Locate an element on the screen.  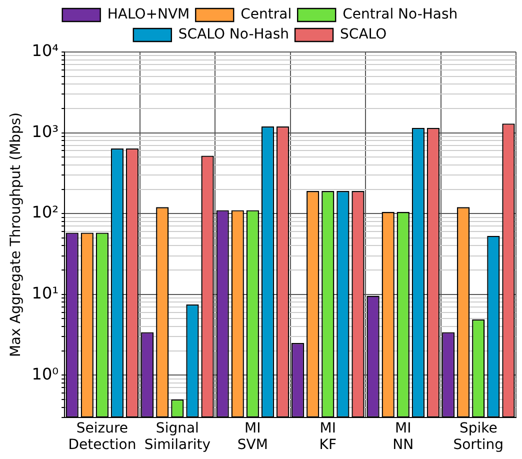
y-tick-label: 10¹ is located at coordinates (45, 293).